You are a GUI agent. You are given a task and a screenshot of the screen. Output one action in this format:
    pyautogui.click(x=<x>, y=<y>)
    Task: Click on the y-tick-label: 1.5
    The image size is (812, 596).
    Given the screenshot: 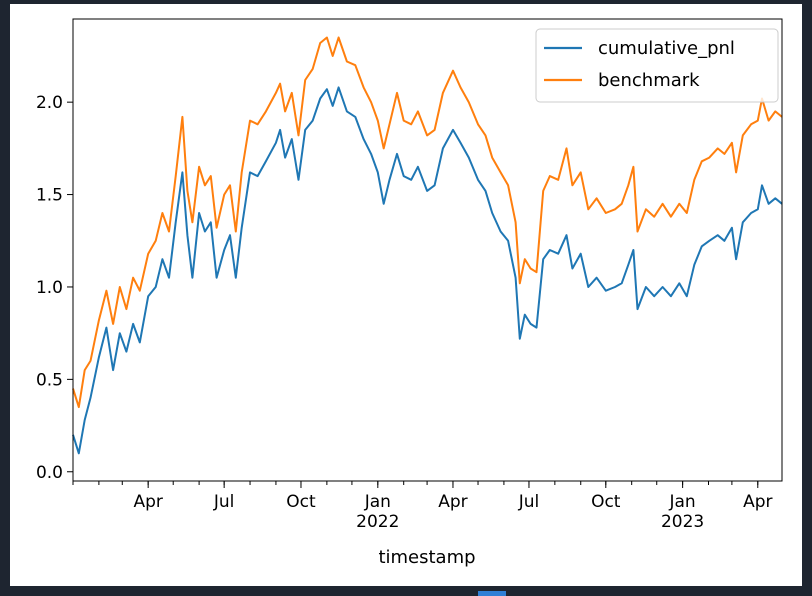 What is the action you would take?
    pyautogui.click(x=49, y=196)
    